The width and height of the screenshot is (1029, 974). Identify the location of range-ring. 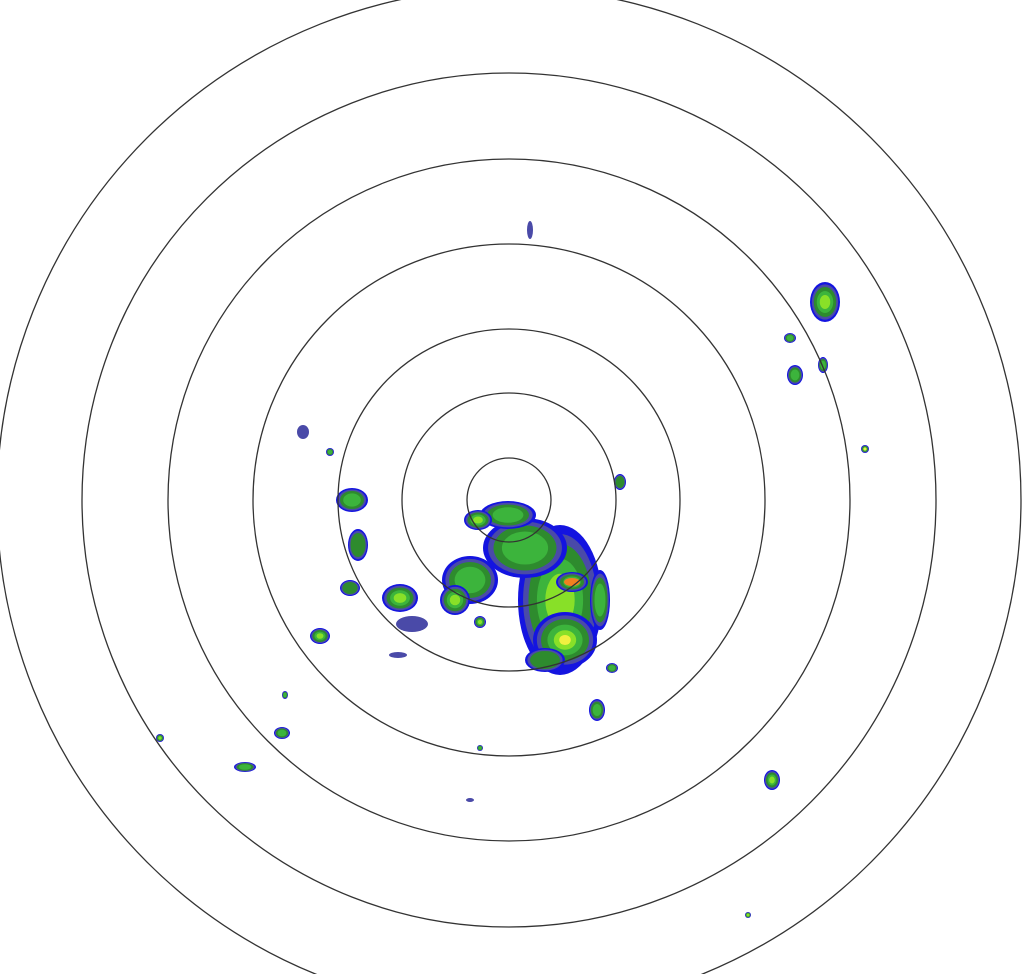
(509, 500).